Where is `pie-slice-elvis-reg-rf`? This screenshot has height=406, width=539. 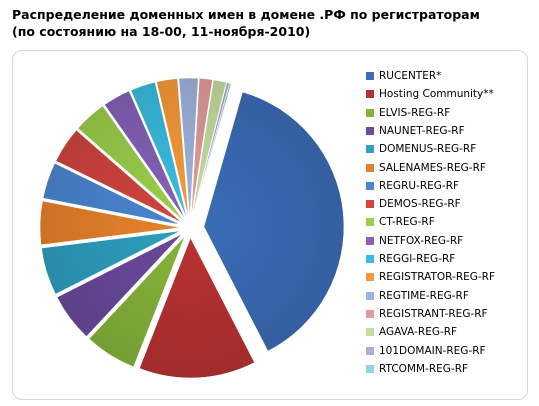
pie-slice-elvis-reg-rf is located at coordinates (136, 302).